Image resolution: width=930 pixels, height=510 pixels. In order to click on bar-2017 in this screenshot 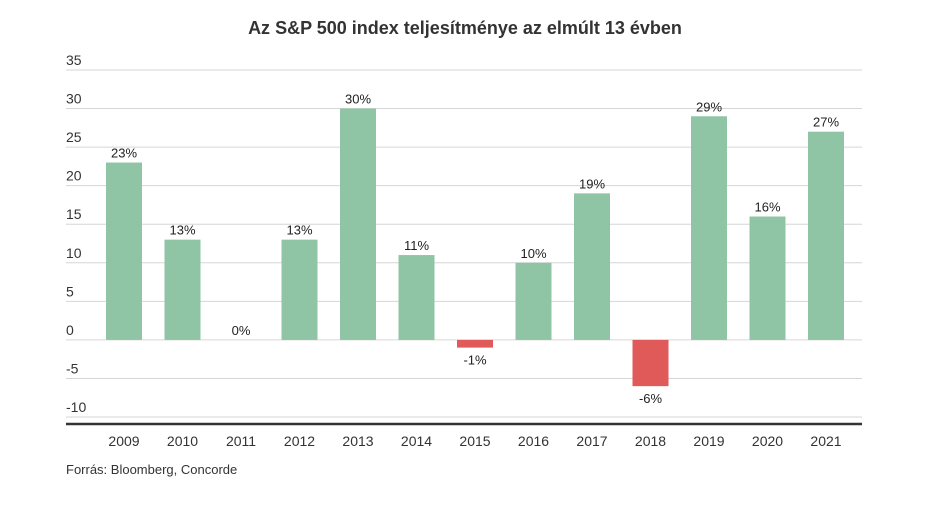, I will do `click(592, 266)`.